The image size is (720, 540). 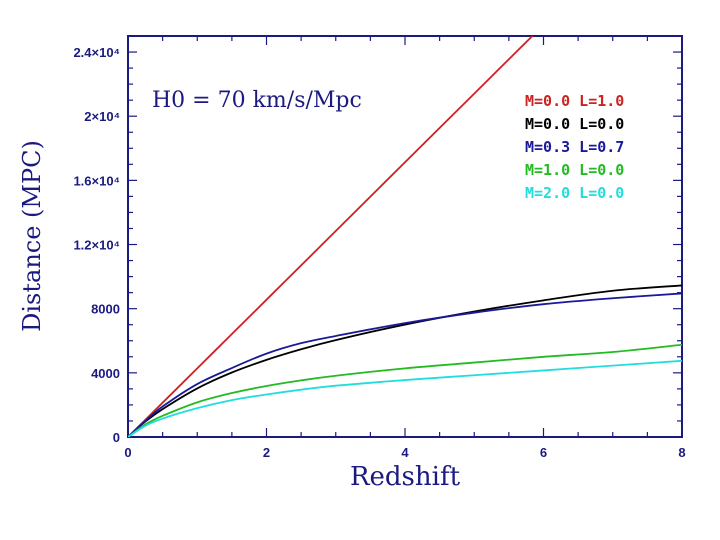 I want to click on y-tick-label: 4000, so click(x=105, y=373).